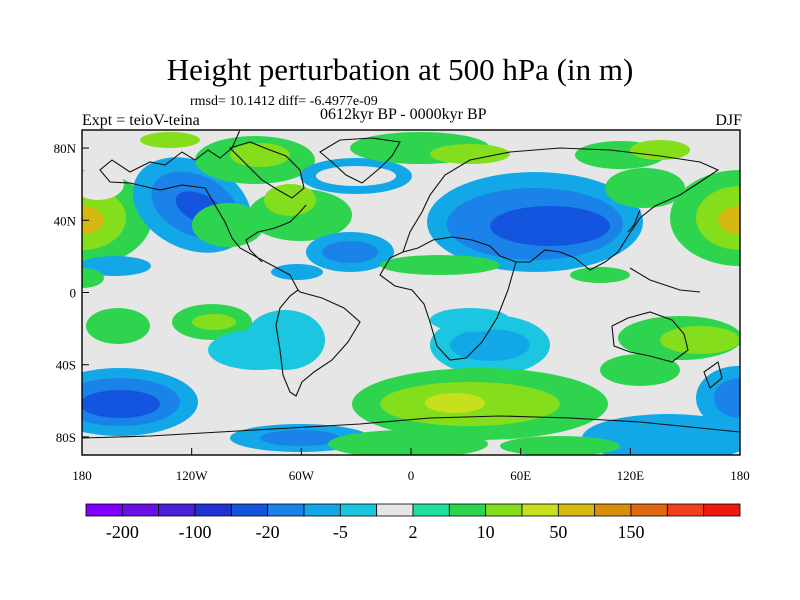 This screenshot has width=800, height=600. I want to click on y-tick-label: 40N, so click(65, 220).